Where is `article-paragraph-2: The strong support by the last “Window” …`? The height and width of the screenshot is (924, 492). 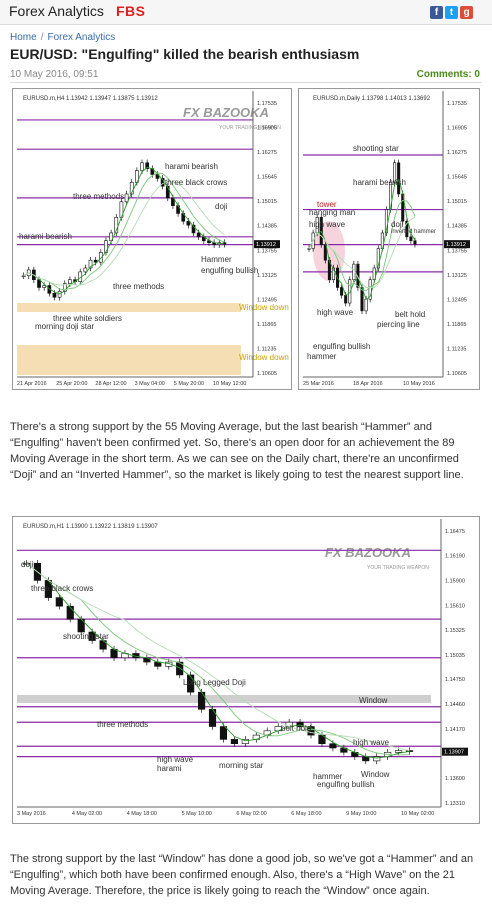 article-paragraph-2: The strong support by the last “Window” … is located at coordinates (242, 875).